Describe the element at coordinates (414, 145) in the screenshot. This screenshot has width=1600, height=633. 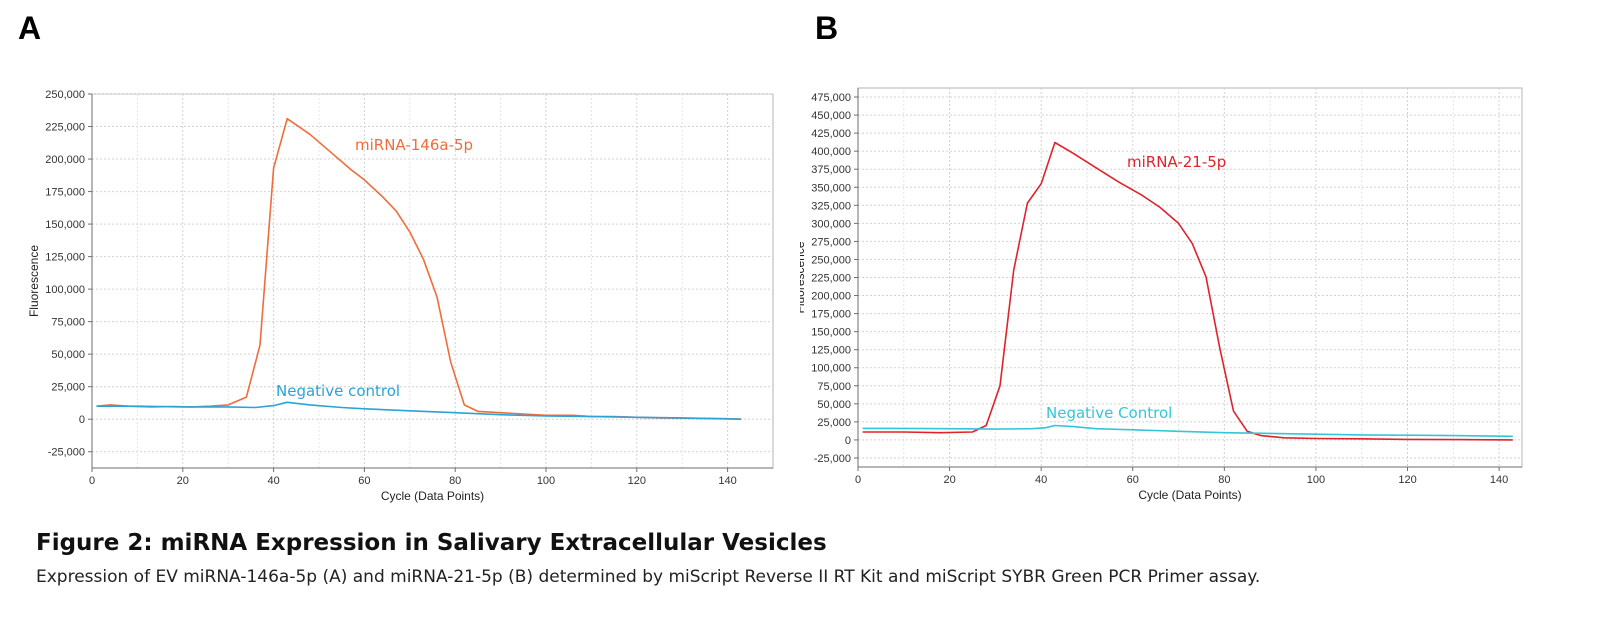
I see `series-label: miRNA-146a-5p` at that location.